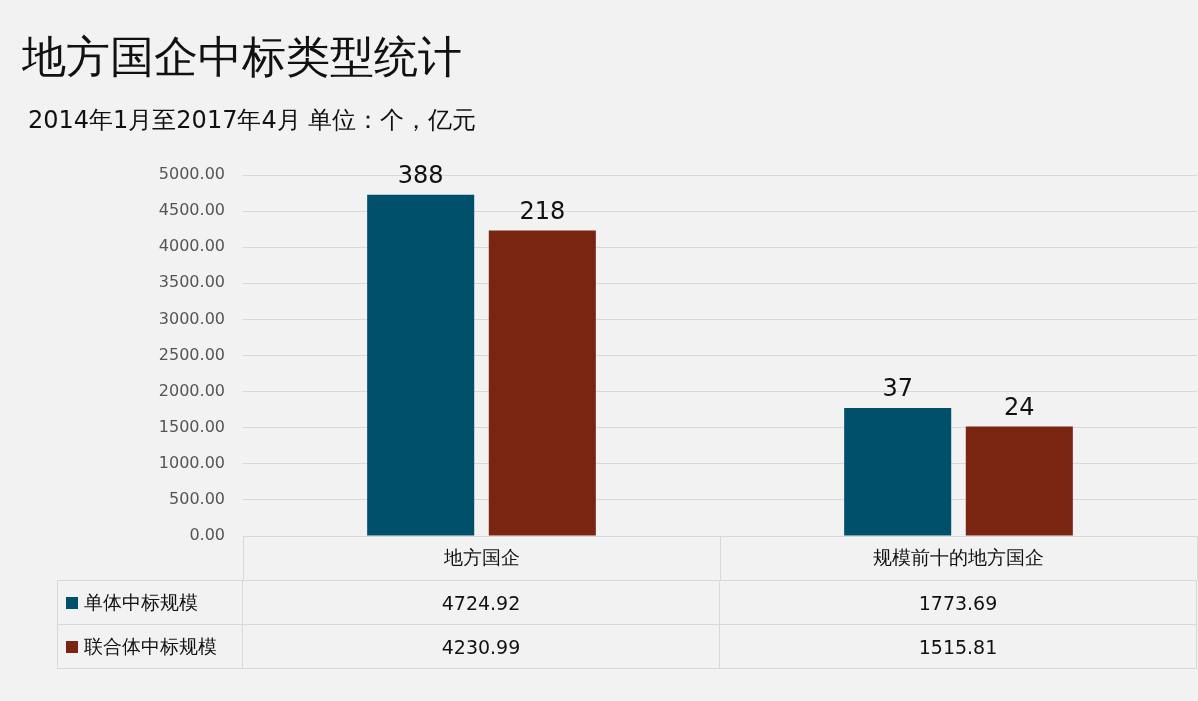  Describe the element at coordinates (481, 646) in the screenshot. I see `data-label: 4230.99` at that location.